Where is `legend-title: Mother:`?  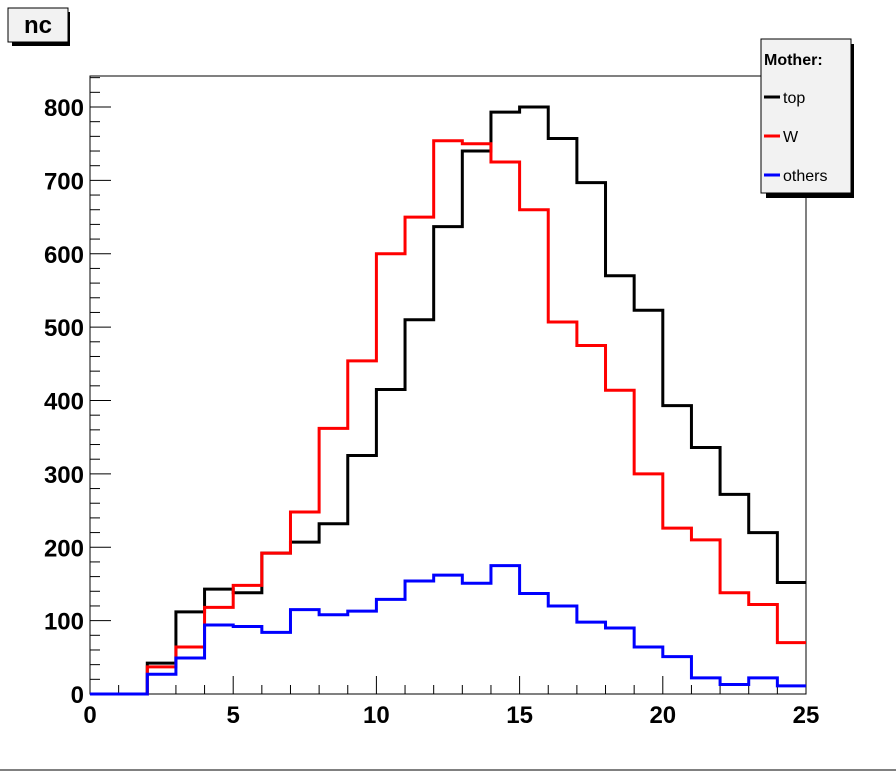
legend-title: Mother: is located at coordinates (793, 60).